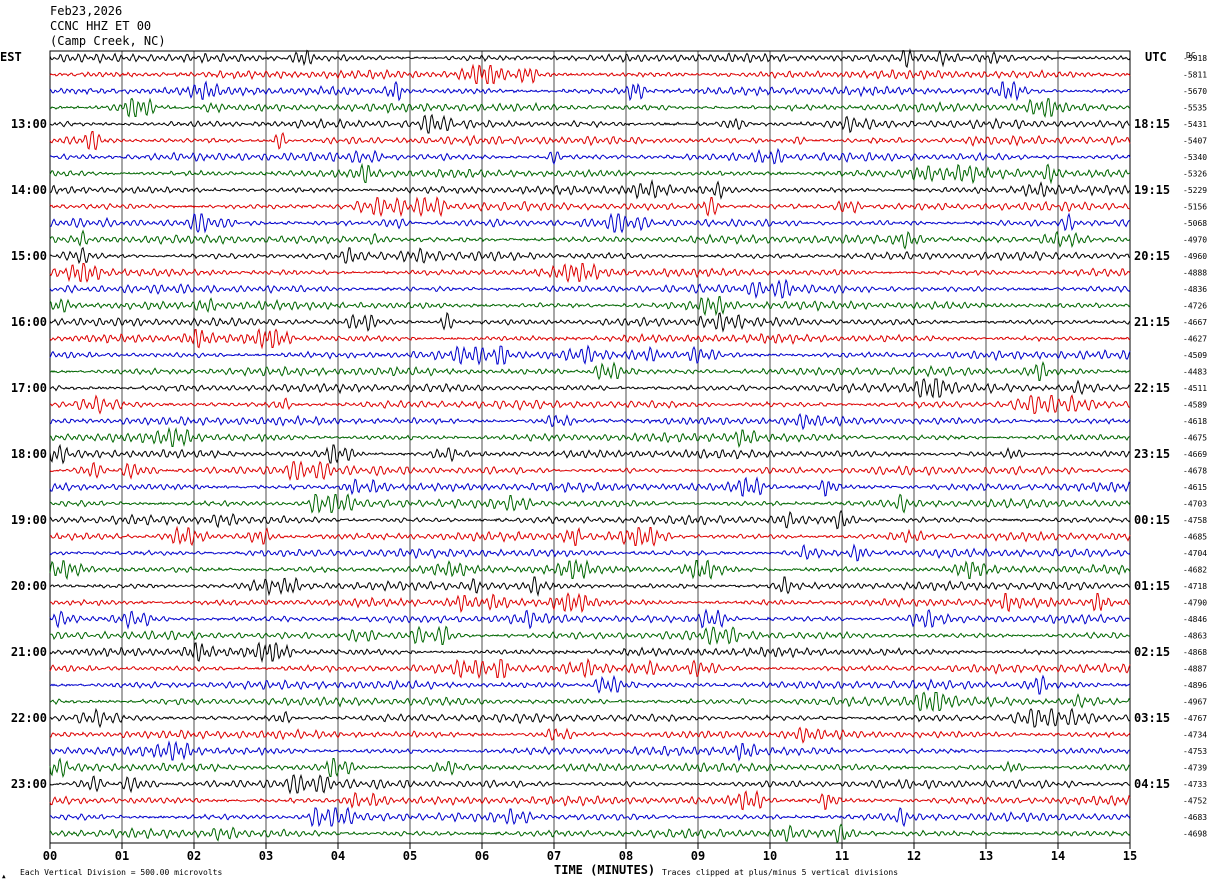  I want to click on utc-hour-label: 23:15, so click(1152, 454).